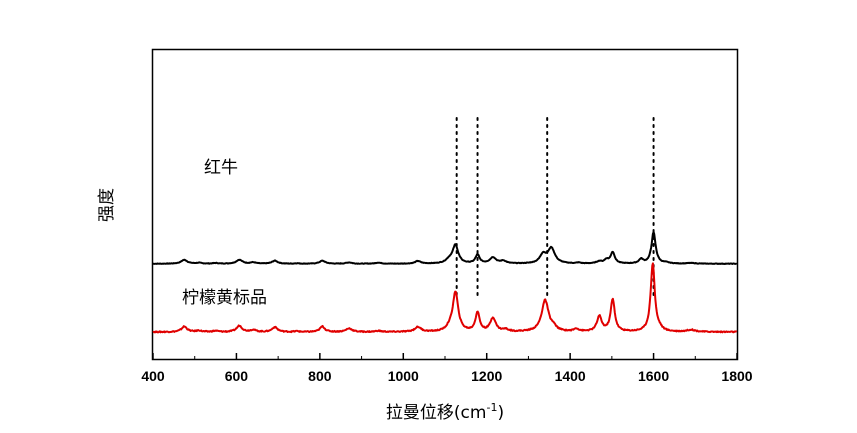 This screenshot has width=857, height=433. I want to click on x-tick-label-1200: 1200, so click(486, 376).